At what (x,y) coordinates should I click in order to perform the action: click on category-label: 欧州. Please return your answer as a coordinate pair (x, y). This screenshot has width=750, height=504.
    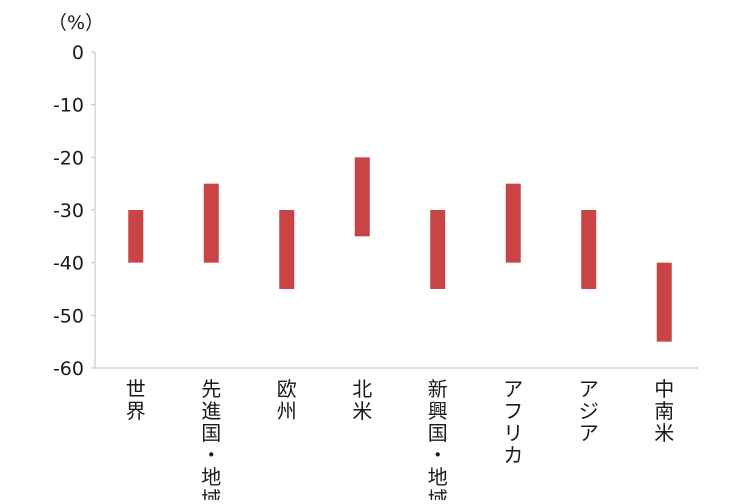
    Looking at the image, I should click on (287, 400).